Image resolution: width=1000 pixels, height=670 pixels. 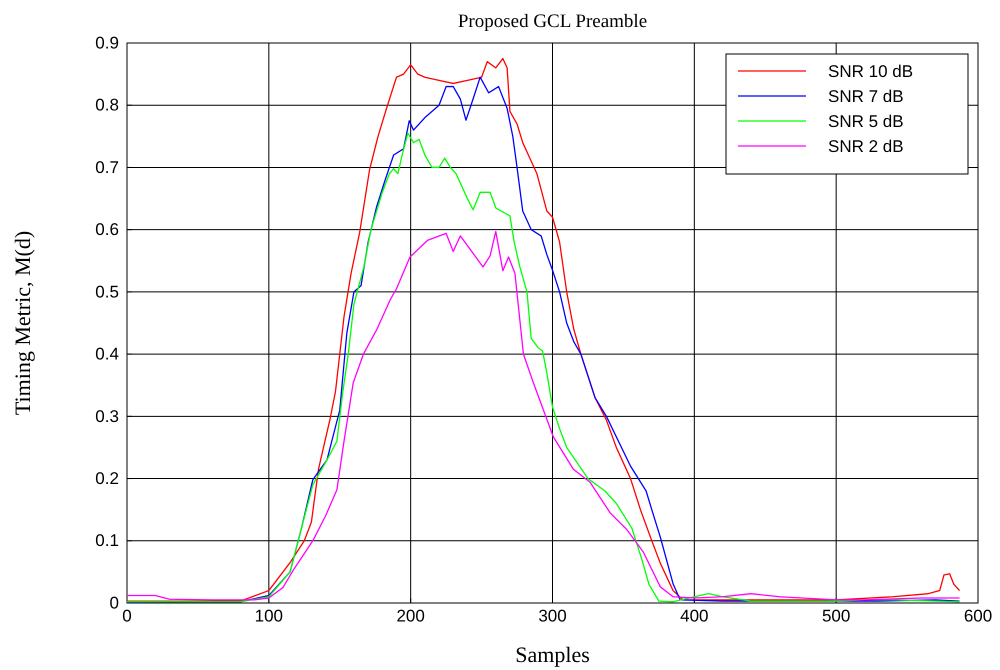 I want to click on y-tick-label: 0.3, so click(x=107, y=416).